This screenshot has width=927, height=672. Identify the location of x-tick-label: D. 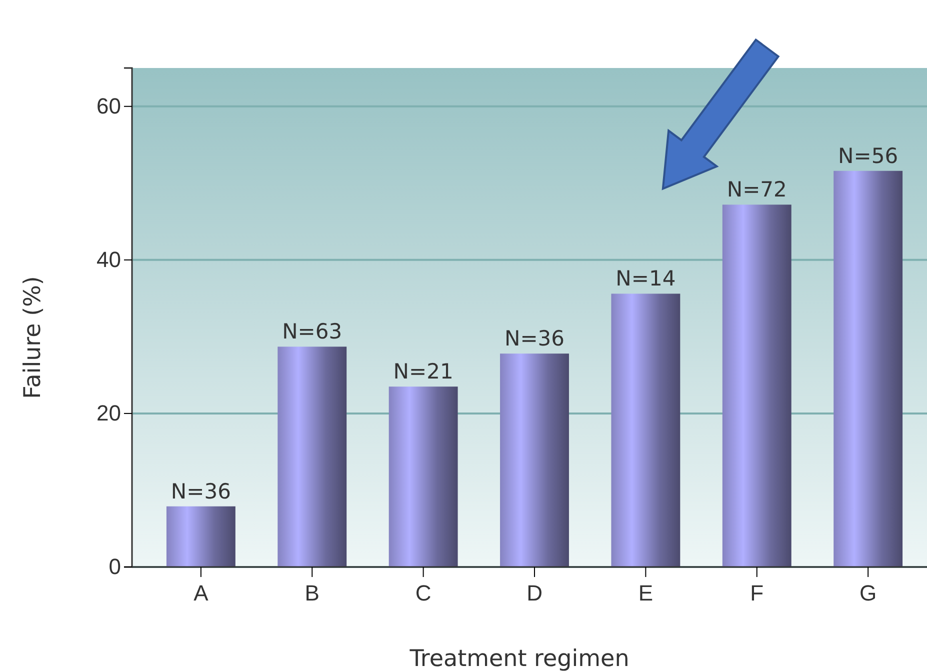
(534, 593).